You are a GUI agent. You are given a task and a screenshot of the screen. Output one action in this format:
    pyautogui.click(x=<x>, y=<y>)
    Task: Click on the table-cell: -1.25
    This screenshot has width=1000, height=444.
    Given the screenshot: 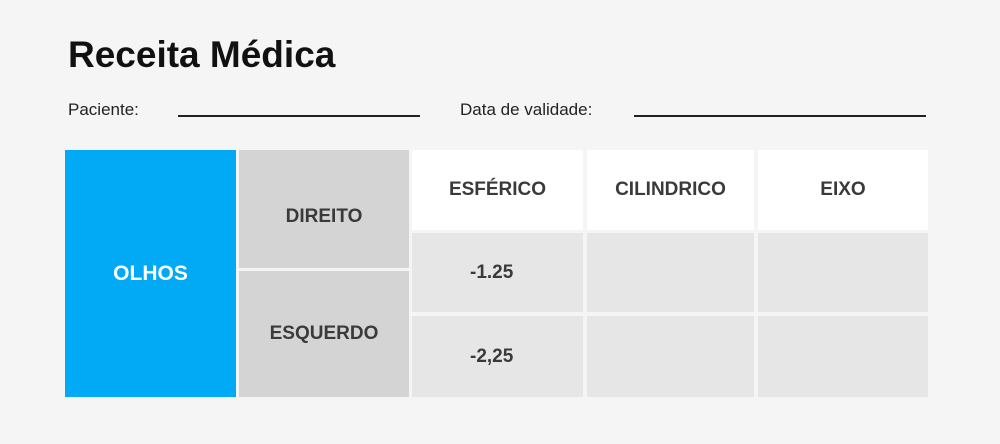 What is the action you would take?
    pyautogui.click(x=497, y=272)
    